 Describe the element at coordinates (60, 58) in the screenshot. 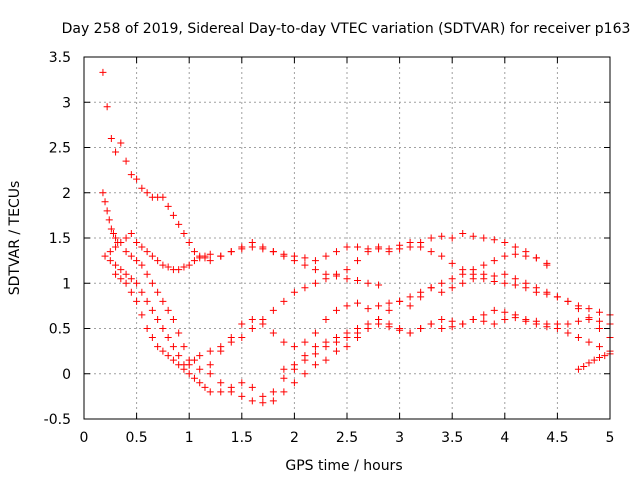

I see `y-tick-label: 3.5` at that location.